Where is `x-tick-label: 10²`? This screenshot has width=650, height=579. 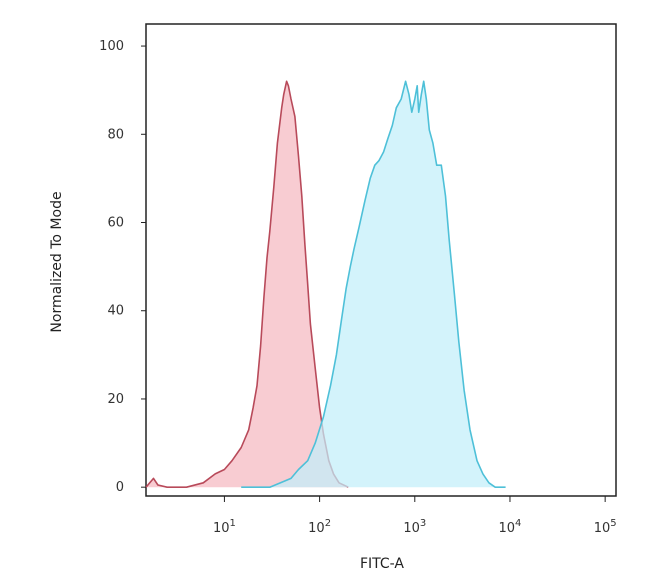 x-tick-label: 10² is located at coordinates (319, 527).